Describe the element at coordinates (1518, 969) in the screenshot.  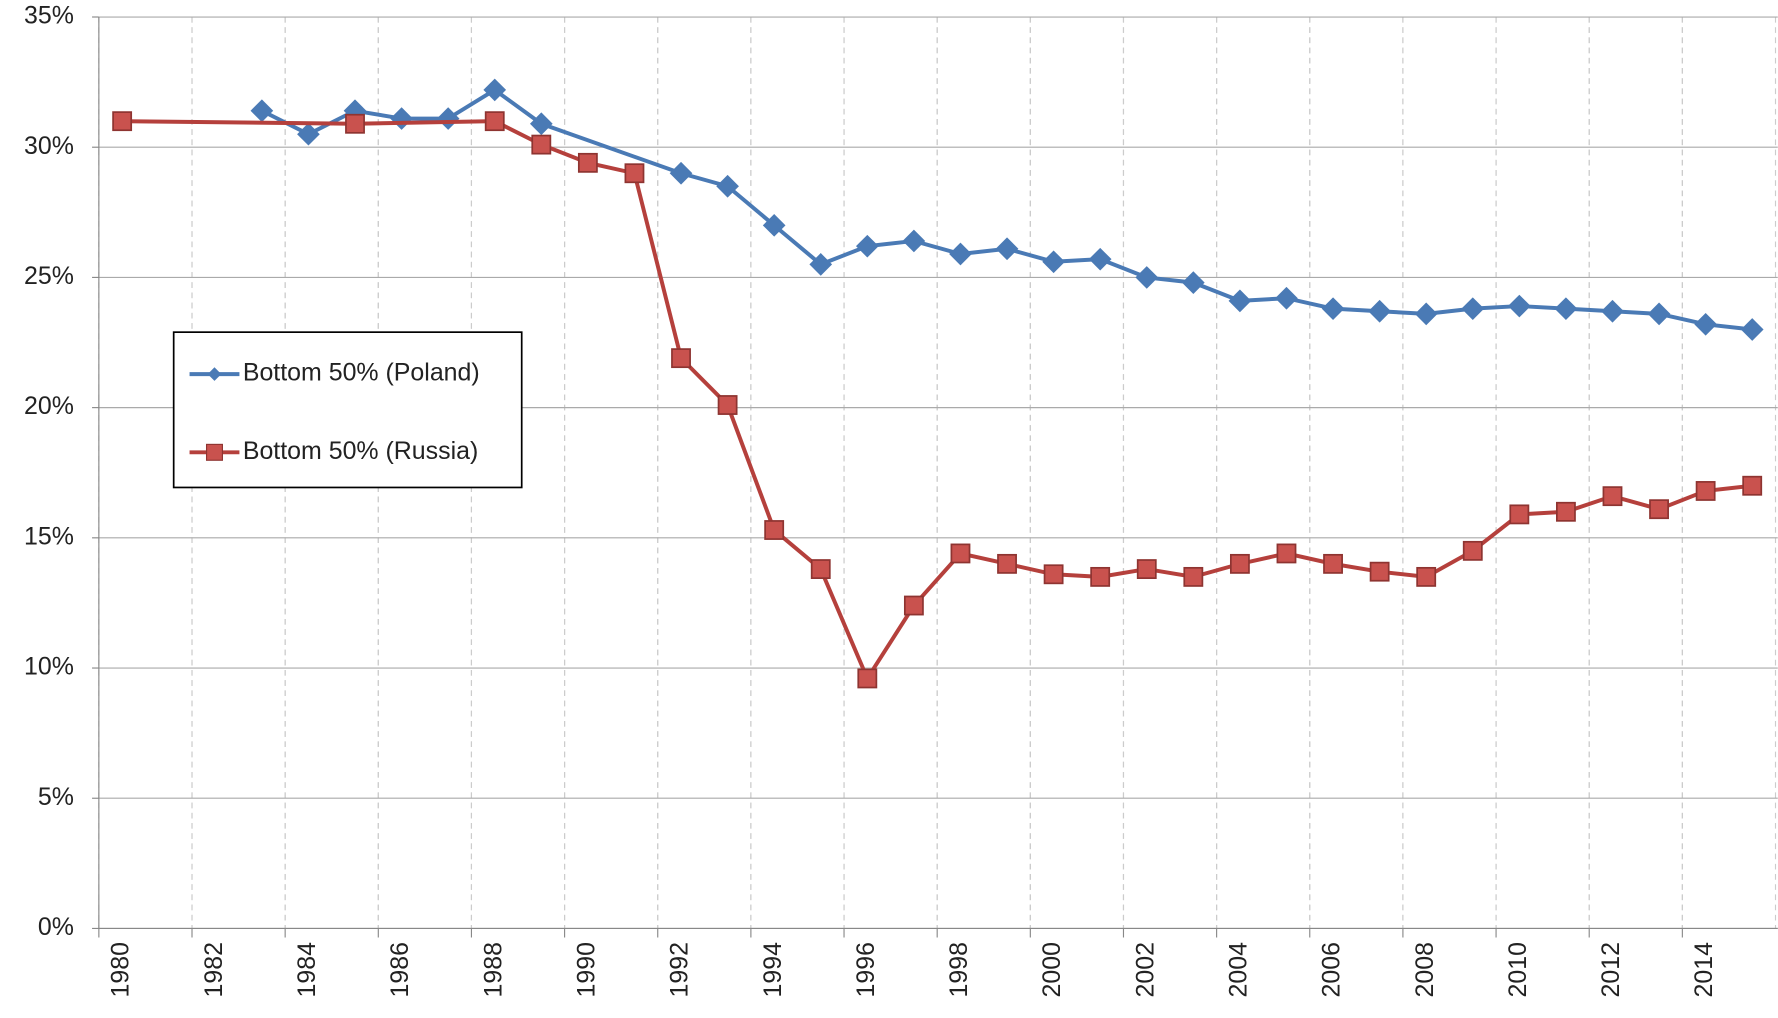
I see `x-tick-label: 2010` at that location.